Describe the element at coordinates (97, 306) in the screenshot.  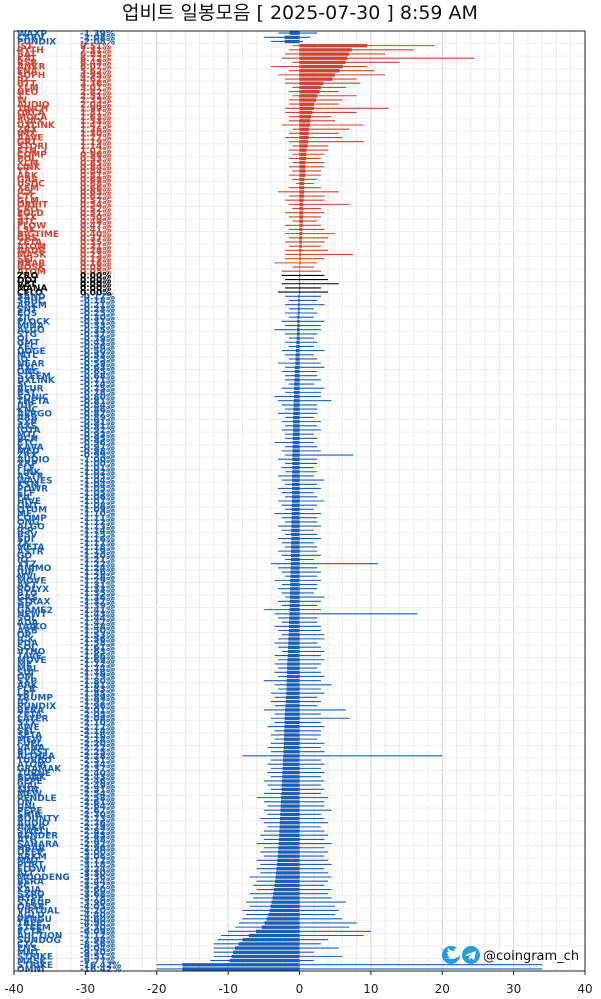
I see `change-label: -0.21%` at that location.